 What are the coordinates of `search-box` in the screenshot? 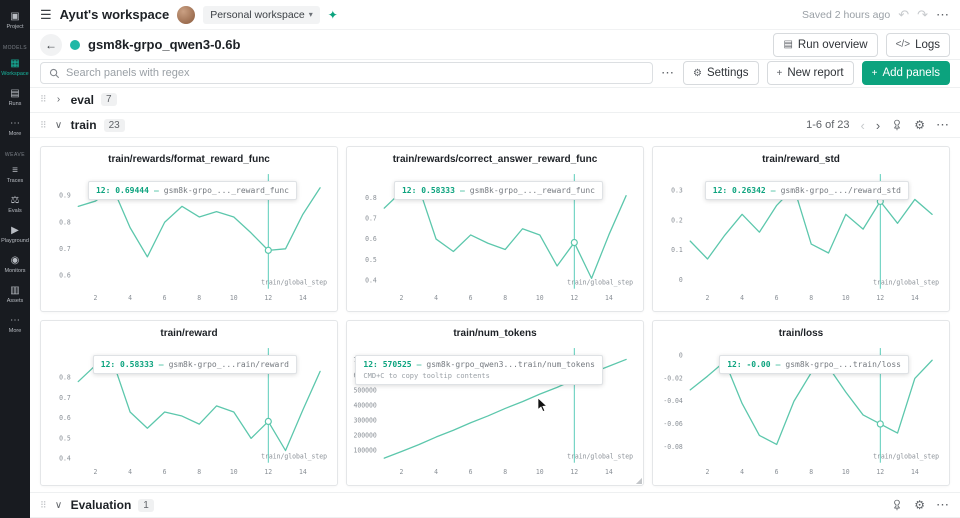 It's located at (346, 73).